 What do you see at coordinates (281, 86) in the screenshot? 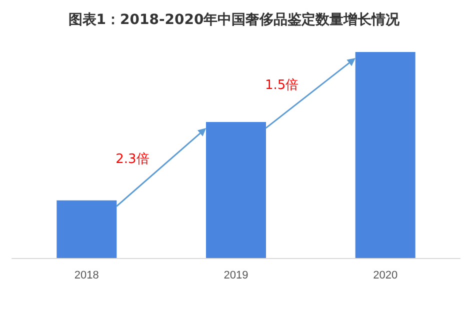
I see `annotation: 1.5倍` at bounding box center [281, 86].